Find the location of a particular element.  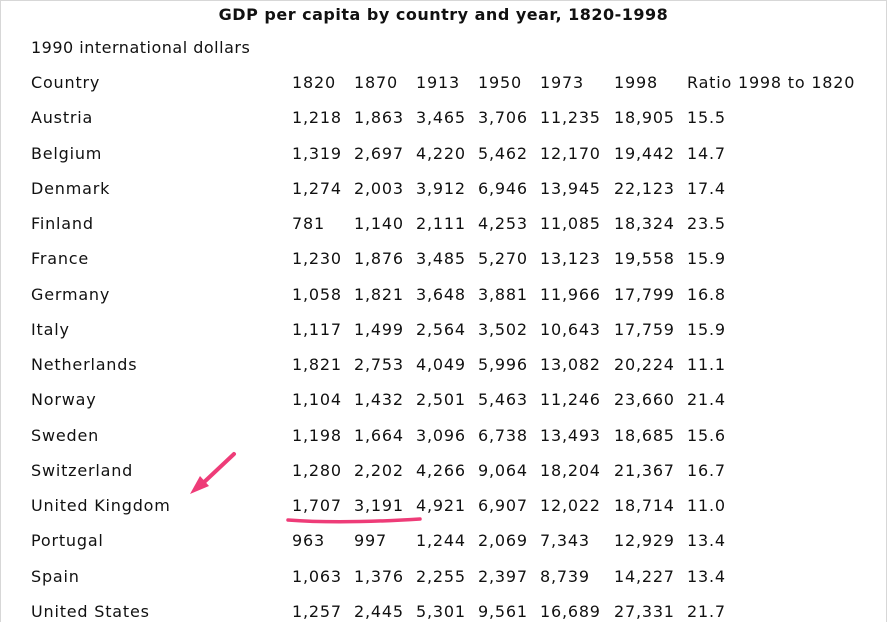

value-cell: 1,244 is located at coordinates (441, 541).